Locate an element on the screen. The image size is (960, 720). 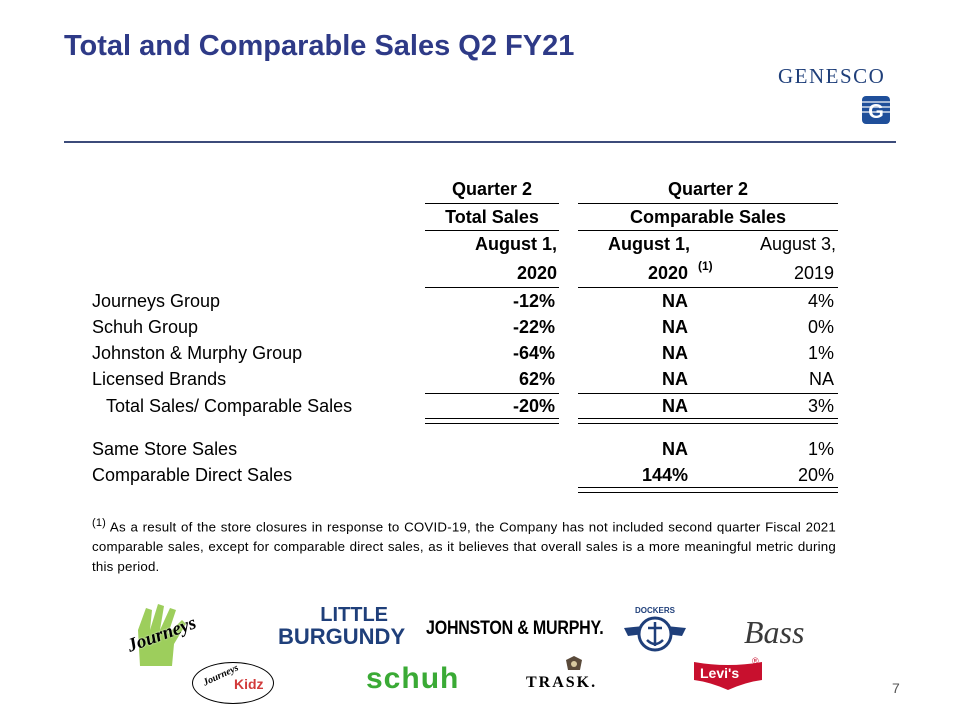
svg-text: G is located at coordinates (876, 112).